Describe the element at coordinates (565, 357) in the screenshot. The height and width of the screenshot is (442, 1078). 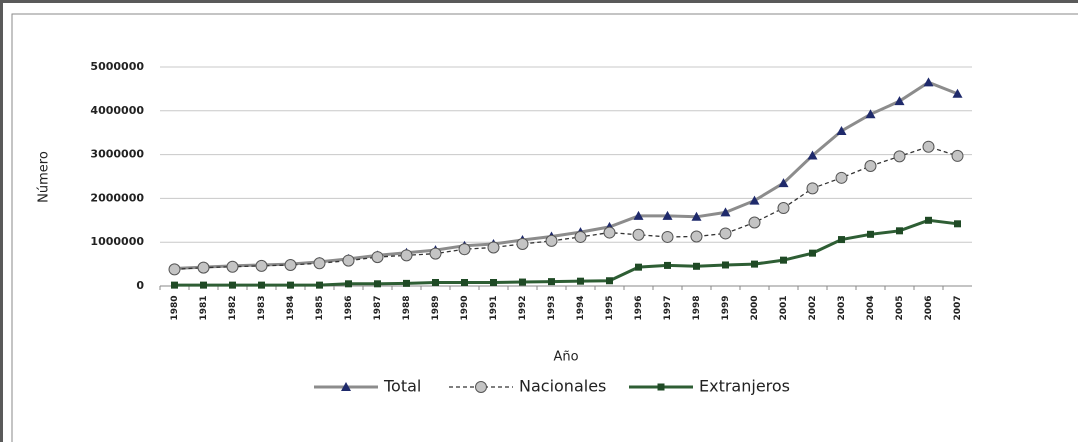
I see `x-axis-label: Año` at that location.